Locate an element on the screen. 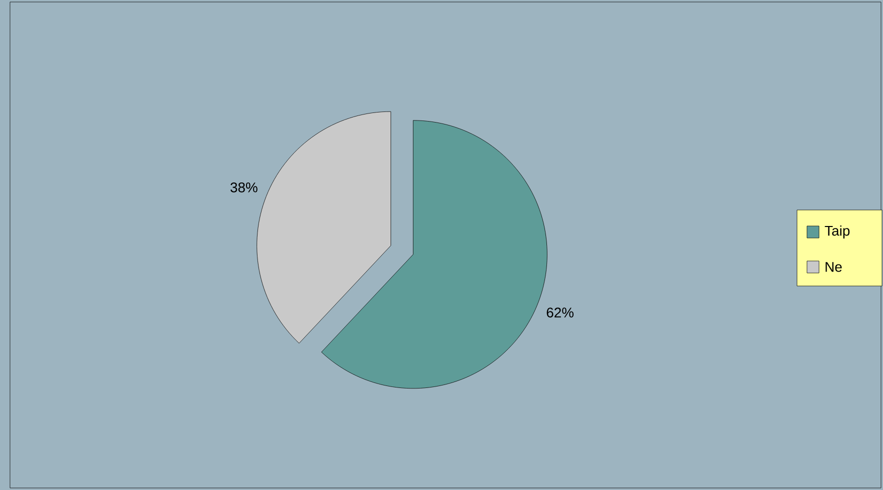 This screenshot has width=883, height=490. data-label: 38% is located at coordinates (244, 187).